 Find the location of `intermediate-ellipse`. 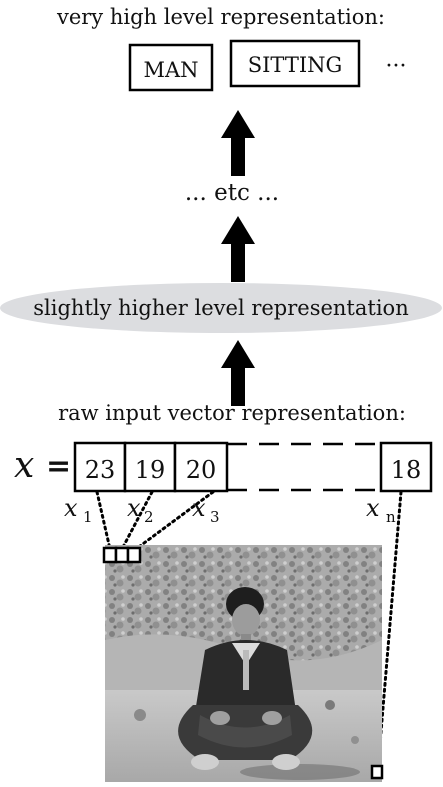

intermediate-ellipse is located at coordinates (221, 308).